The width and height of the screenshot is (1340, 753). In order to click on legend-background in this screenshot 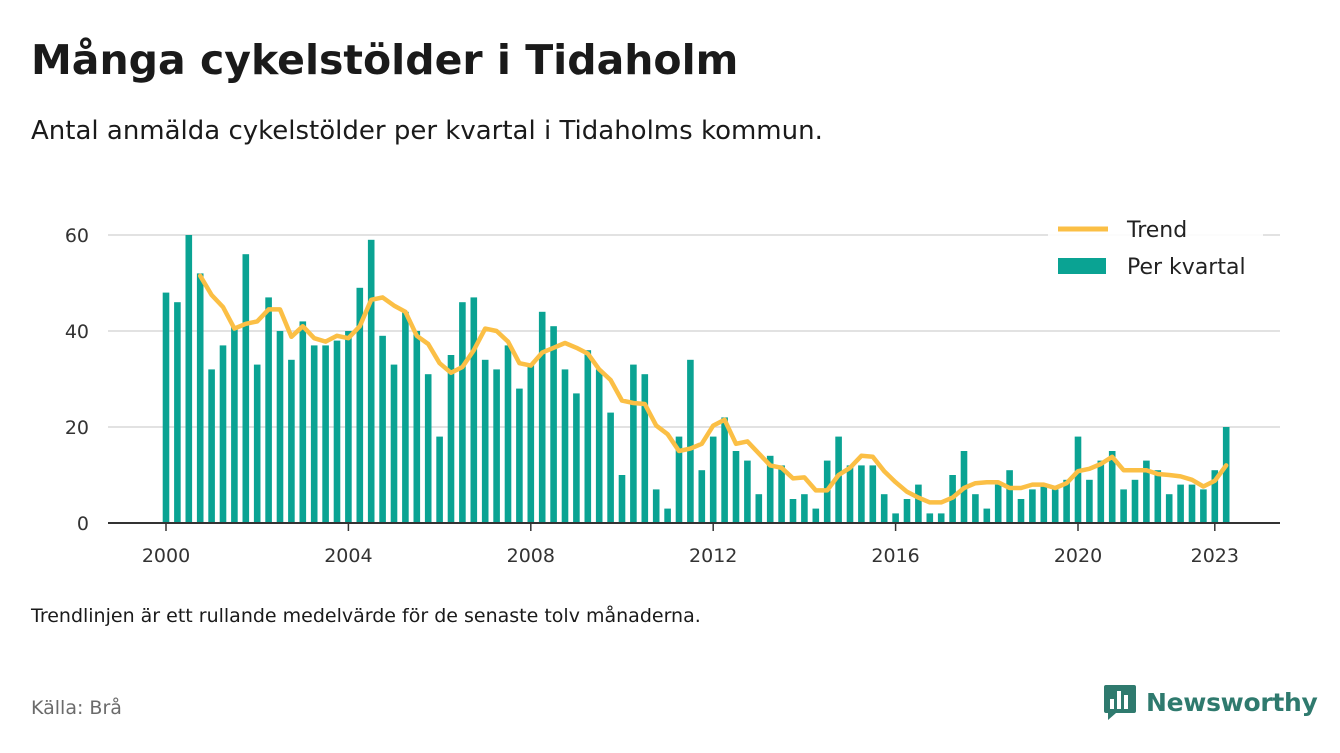, I will do `click(1155, 255)`.